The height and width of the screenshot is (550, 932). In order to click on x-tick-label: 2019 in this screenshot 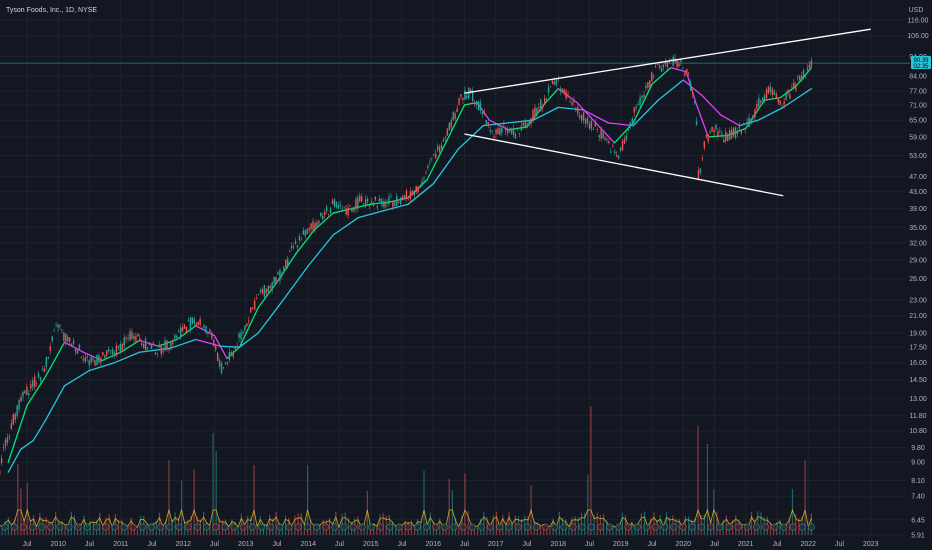, I will do `click(621, 544)`.